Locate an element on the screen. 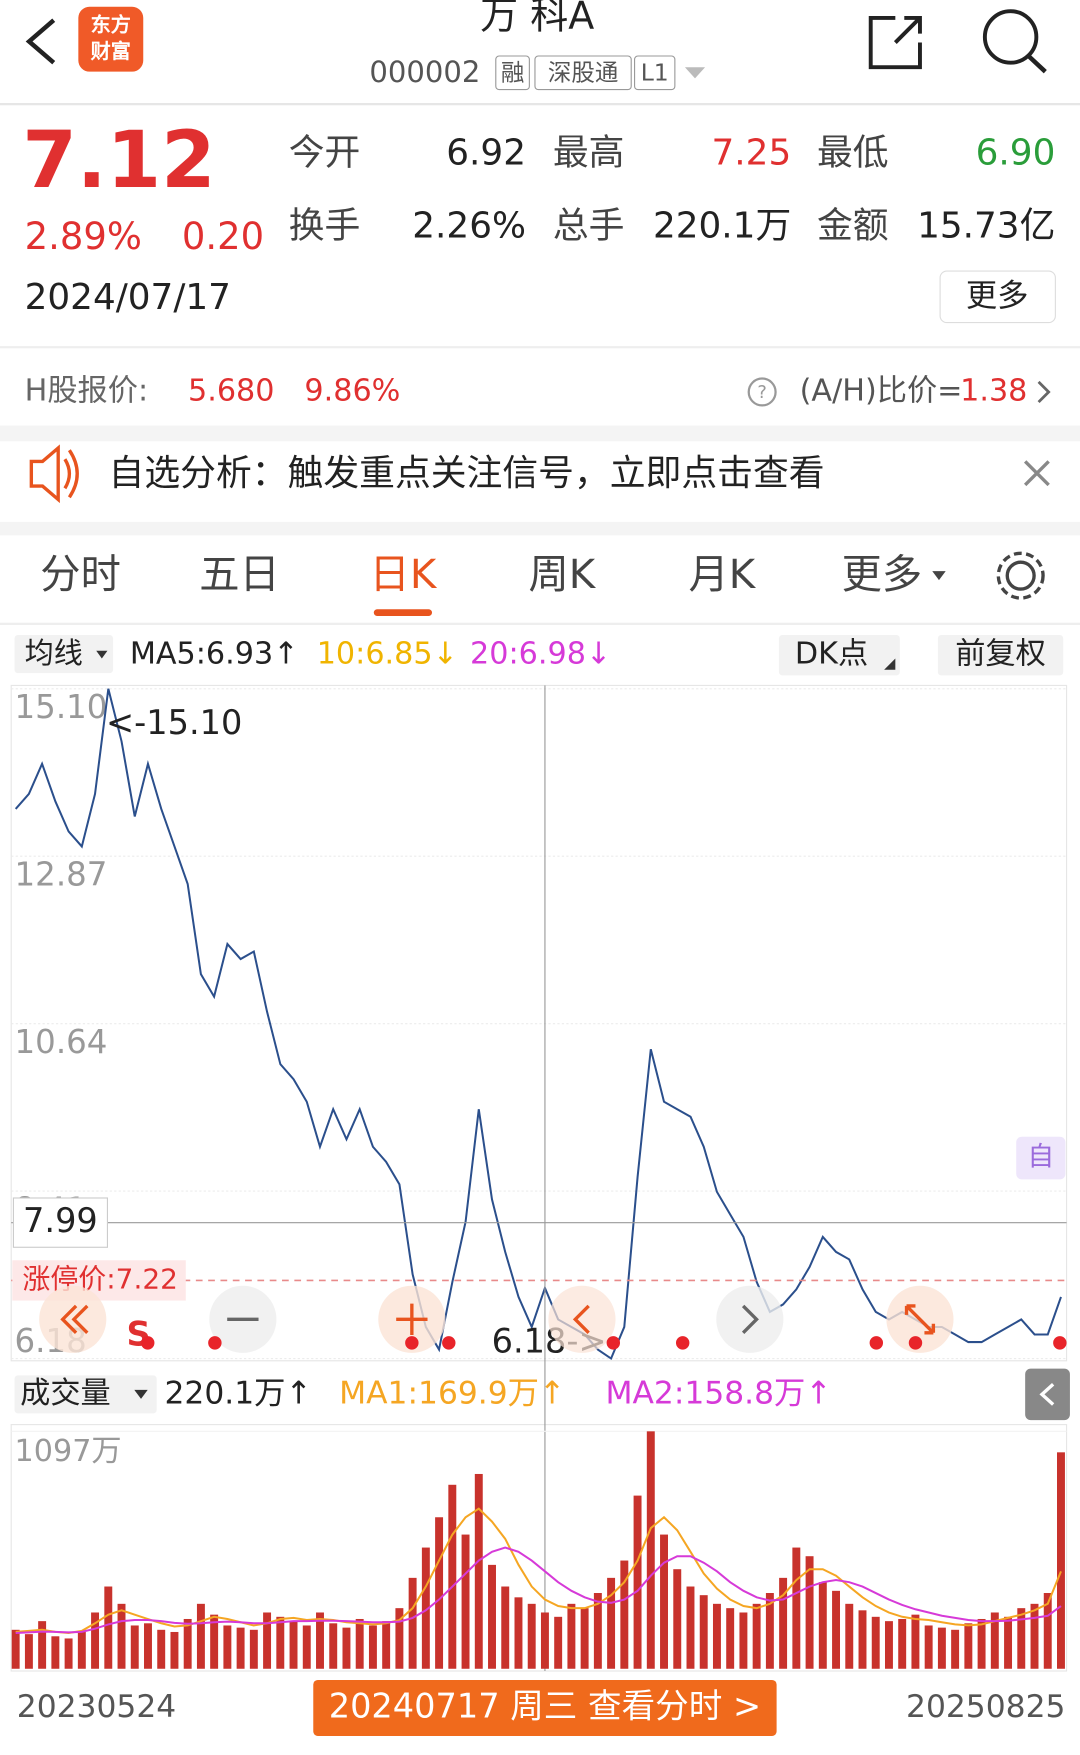 The image size is (1080, 1755). share-button is located at coordinates (895, 42).